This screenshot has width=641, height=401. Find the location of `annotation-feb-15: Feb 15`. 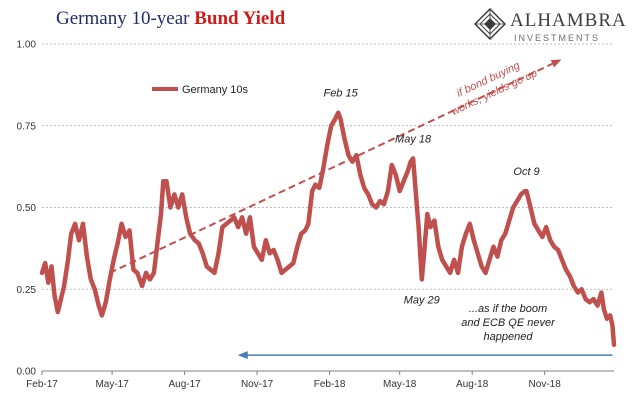

annotation-feb-15: Feb 15 is located at coordinates (340, 94).